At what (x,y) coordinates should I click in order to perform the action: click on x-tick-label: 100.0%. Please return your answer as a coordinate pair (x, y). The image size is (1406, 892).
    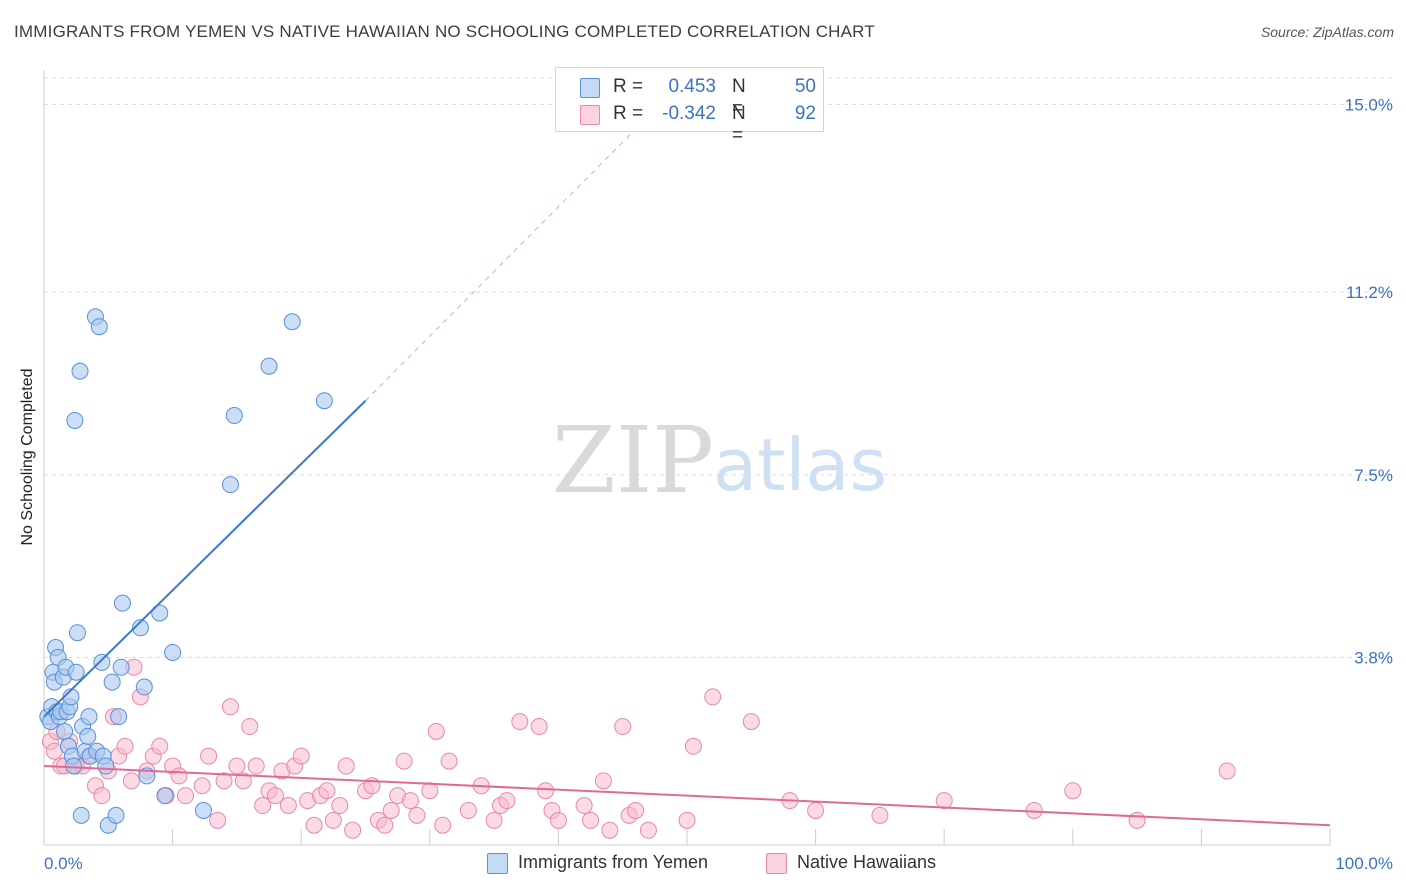
    Looking at the image, I should click on (1364, 863).